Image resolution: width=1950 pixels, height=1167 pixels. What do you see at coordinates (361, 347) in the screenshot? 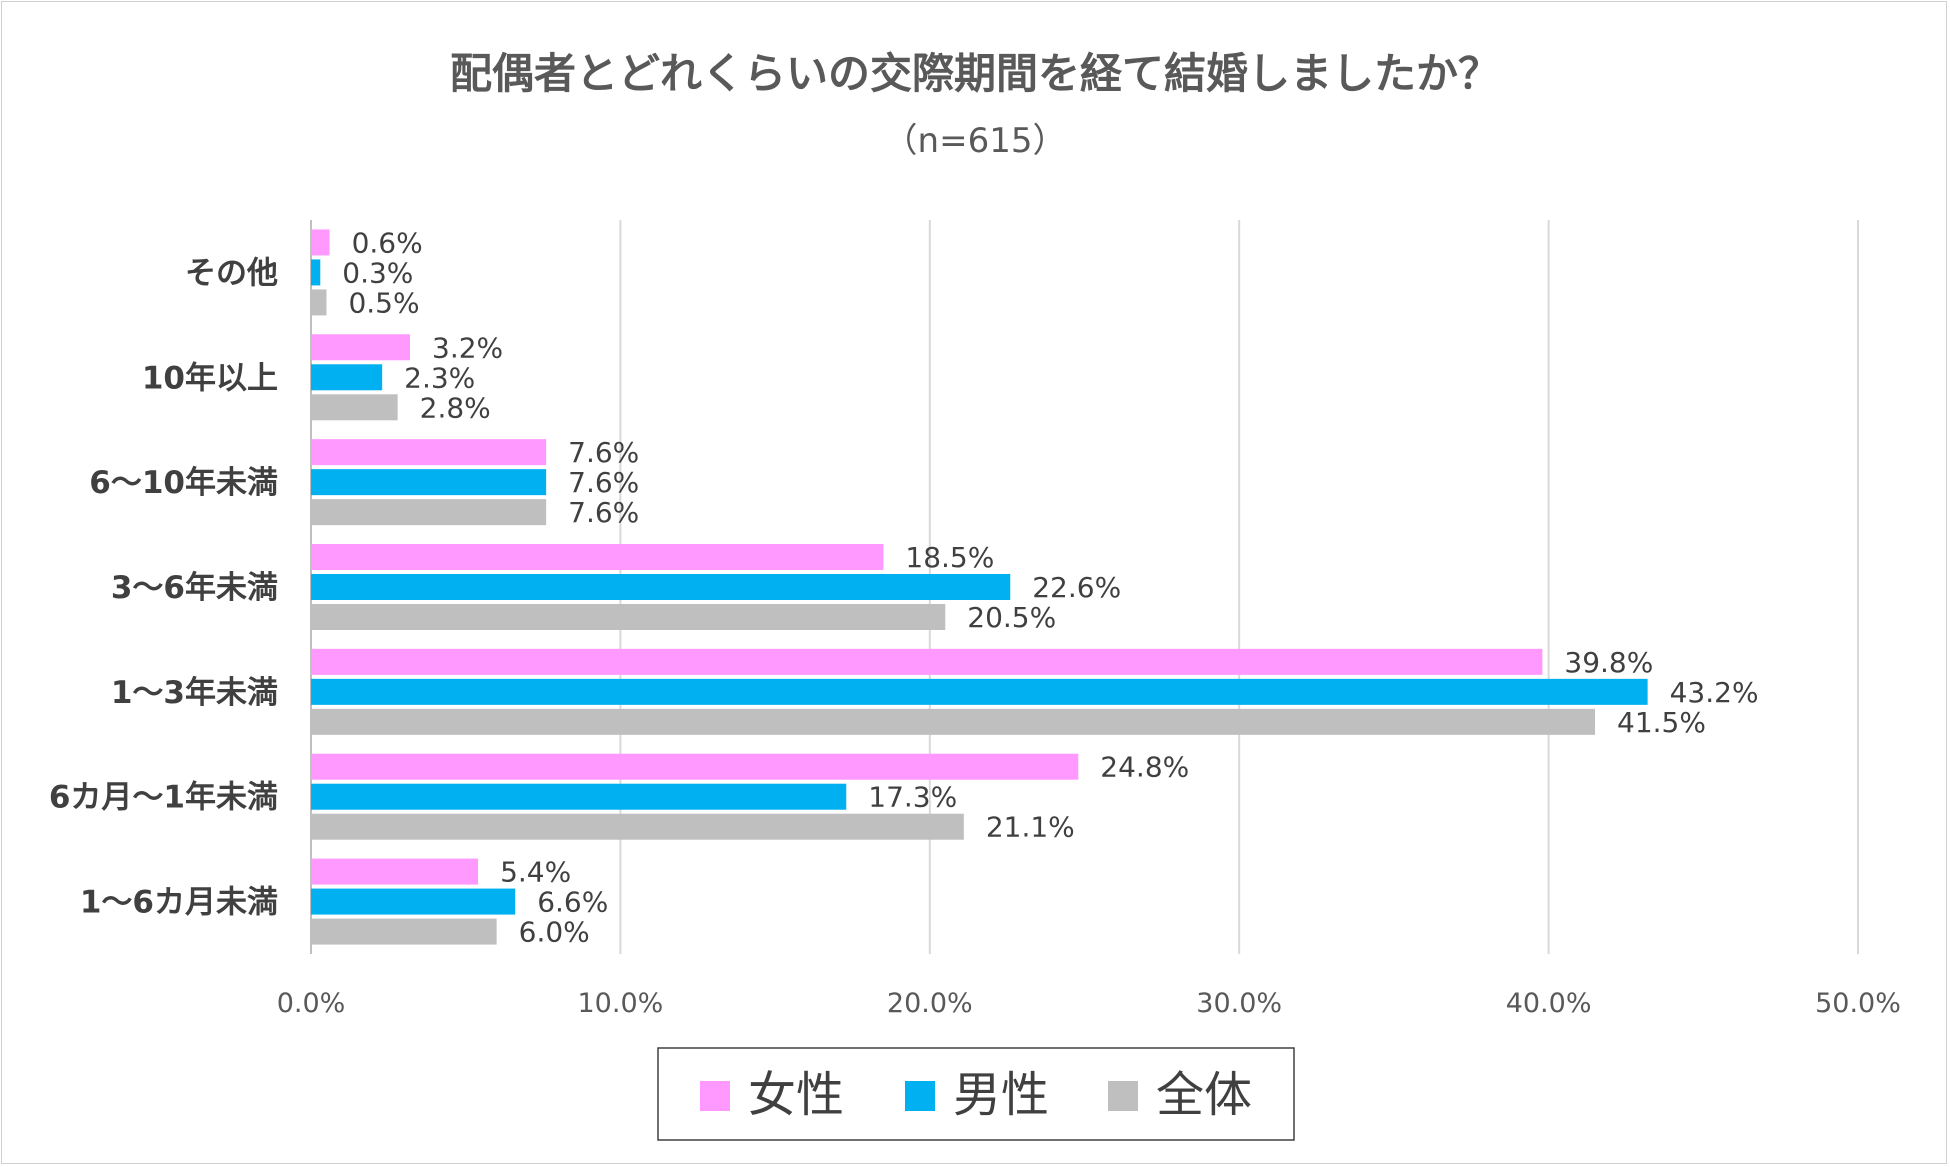
I see `bar-女性-1` at bounding box center [361, 347].